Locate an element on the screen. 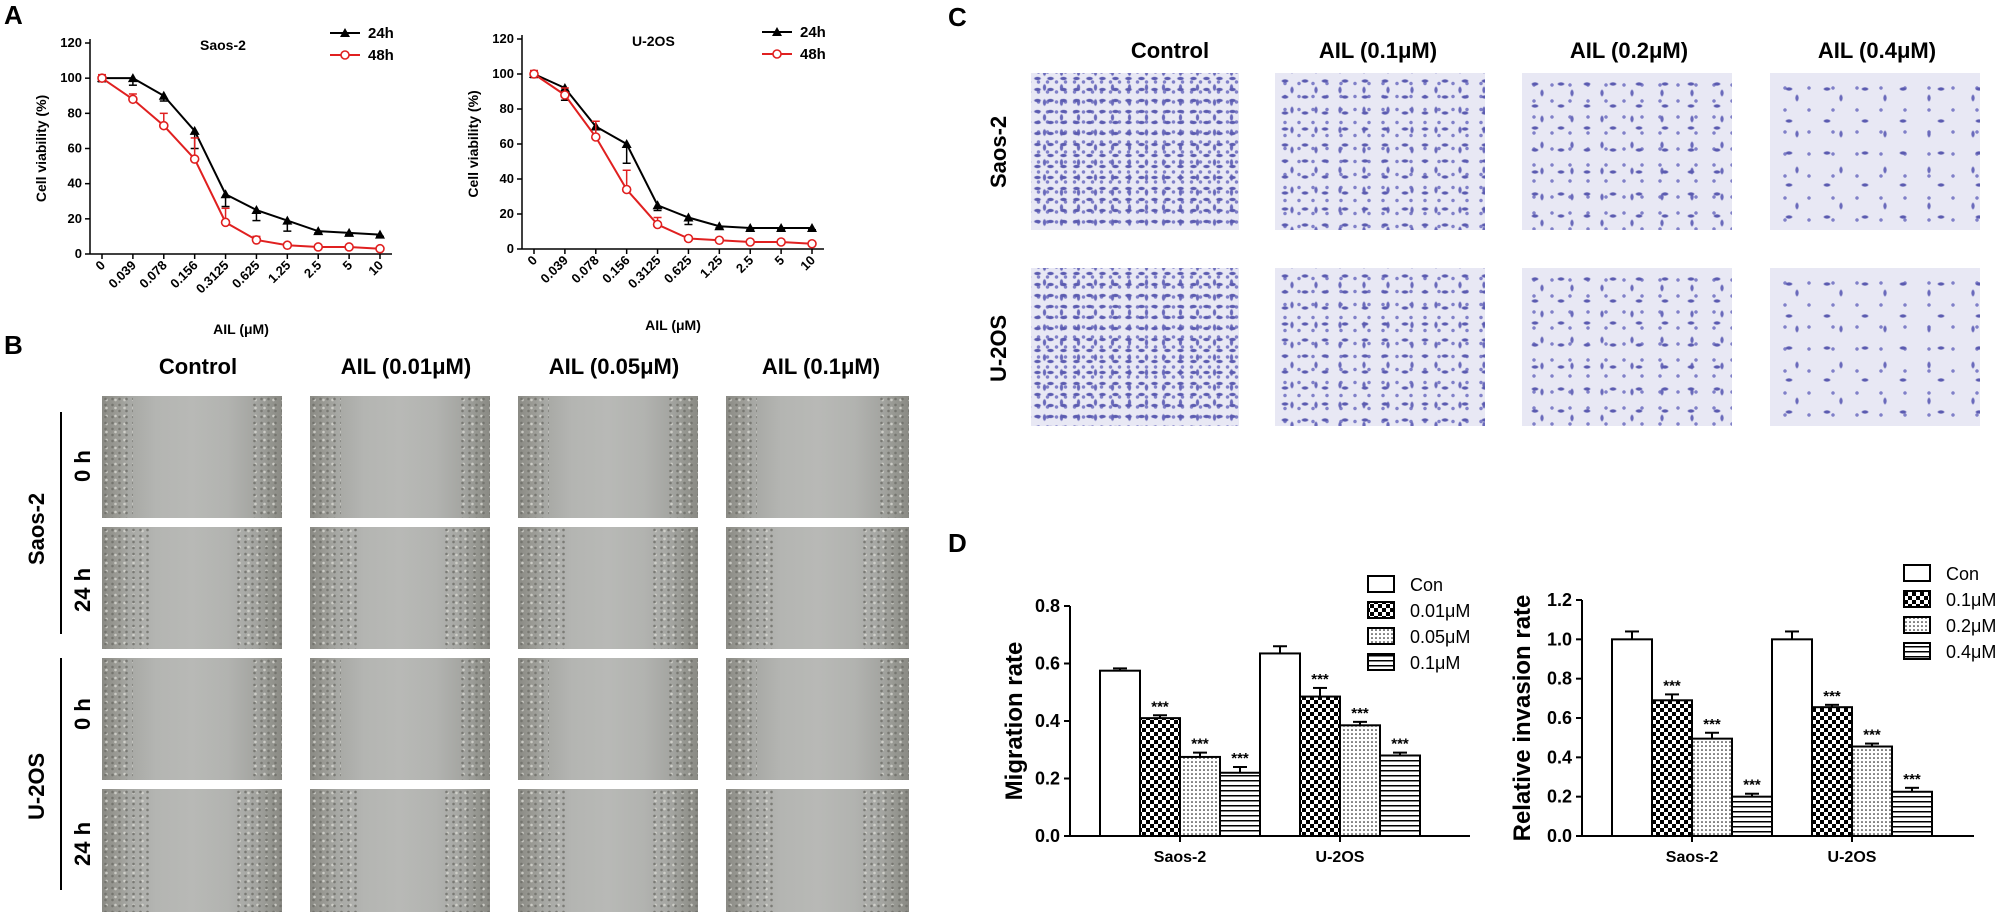 Image resolution: width=2008 pixels, height=912 pixels. legend-label: 0.2μM is located at coordinates (1971, 626).